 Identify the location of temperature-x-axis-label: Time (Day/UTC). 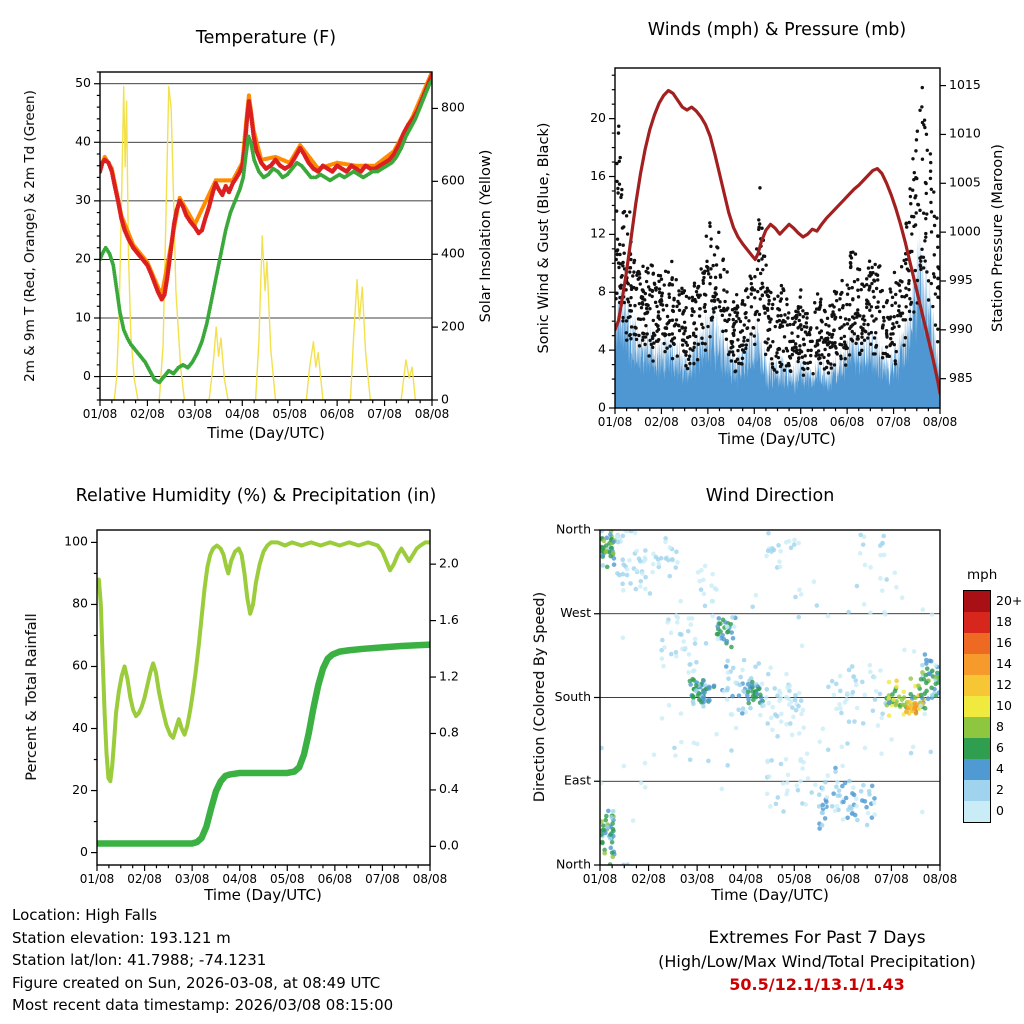
(266, 433).